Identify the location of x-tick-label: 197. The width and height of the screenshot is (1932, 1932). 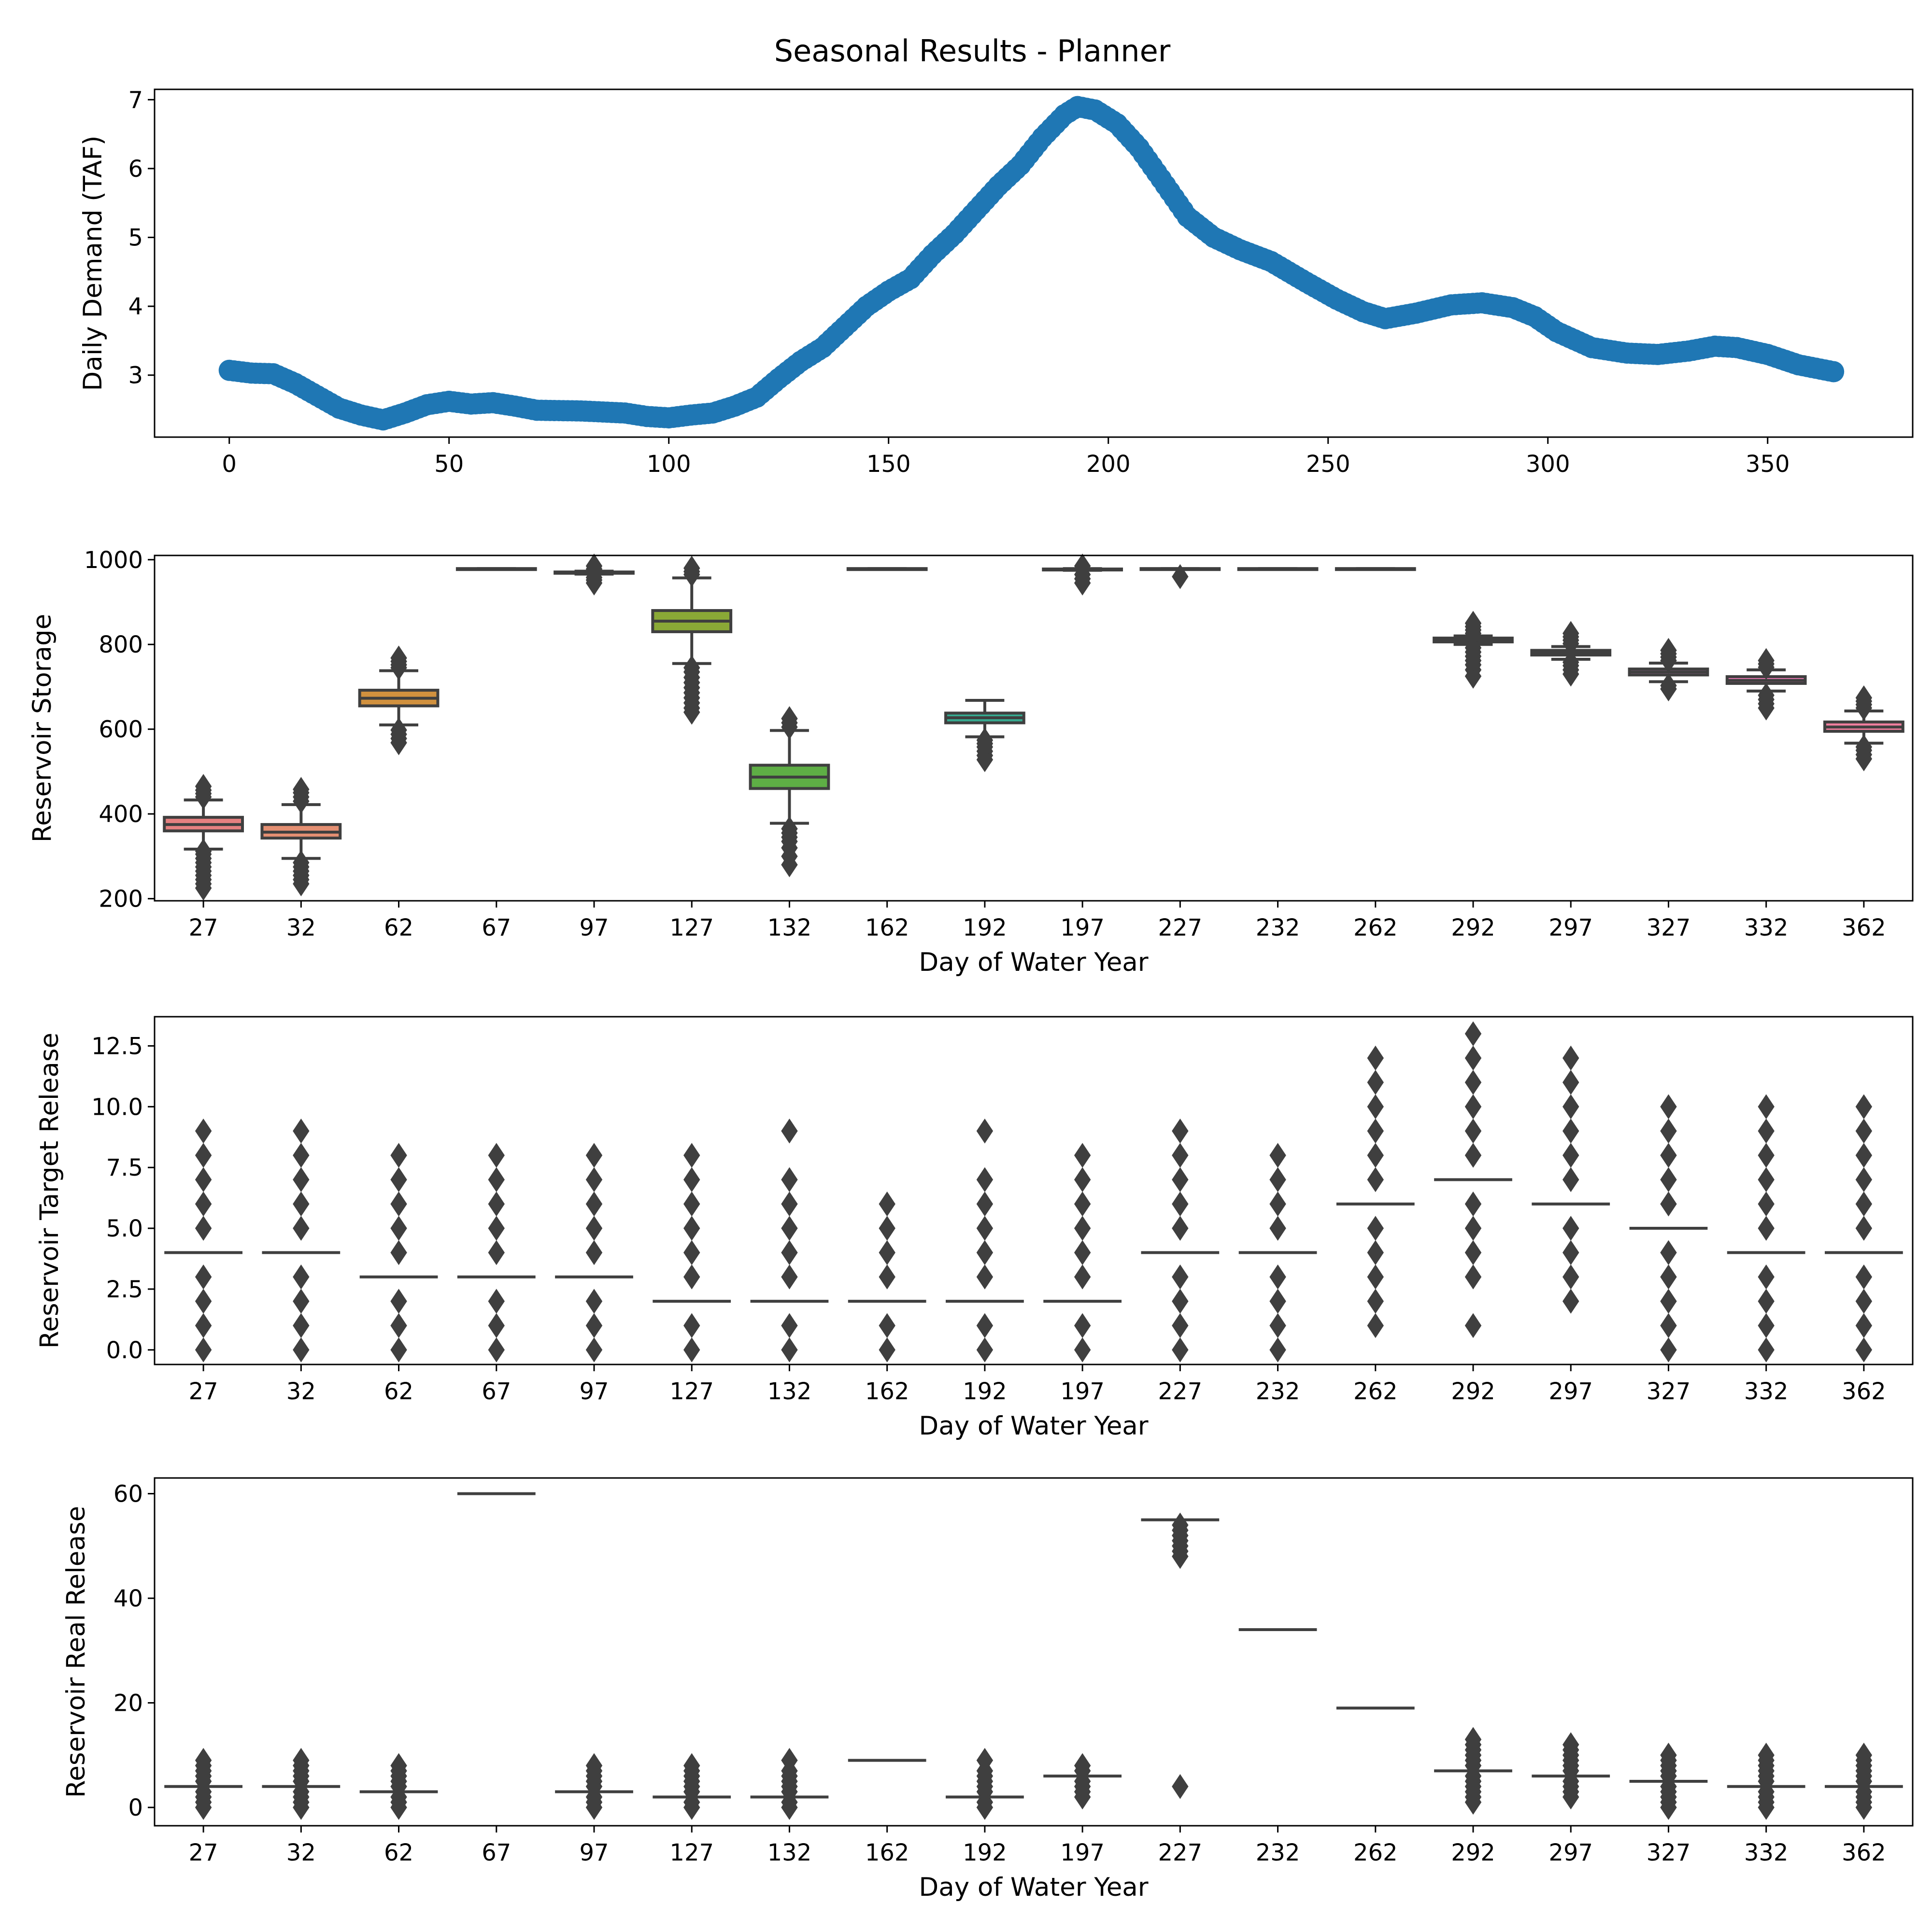
(1082, 927).